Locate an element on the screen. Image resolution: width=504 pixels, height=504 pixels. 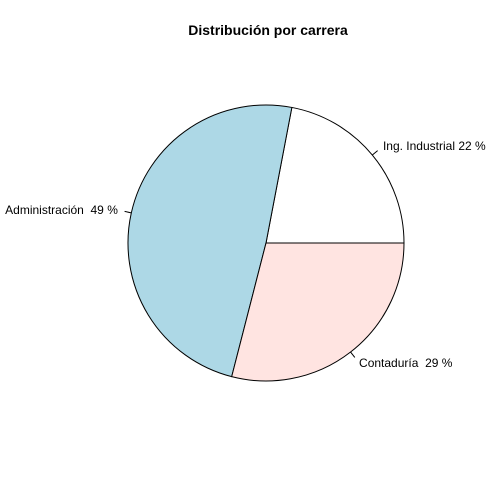
chart-title: Distribución por carrera is located at coordinates (268, 30).